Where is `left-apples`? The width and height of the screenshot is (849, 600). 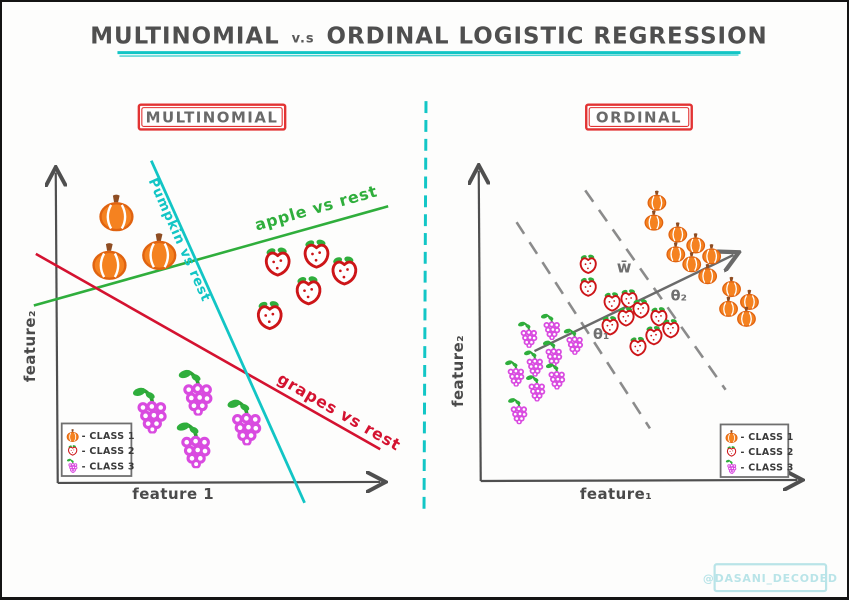 left-apples is located at coordinates (307, 284).